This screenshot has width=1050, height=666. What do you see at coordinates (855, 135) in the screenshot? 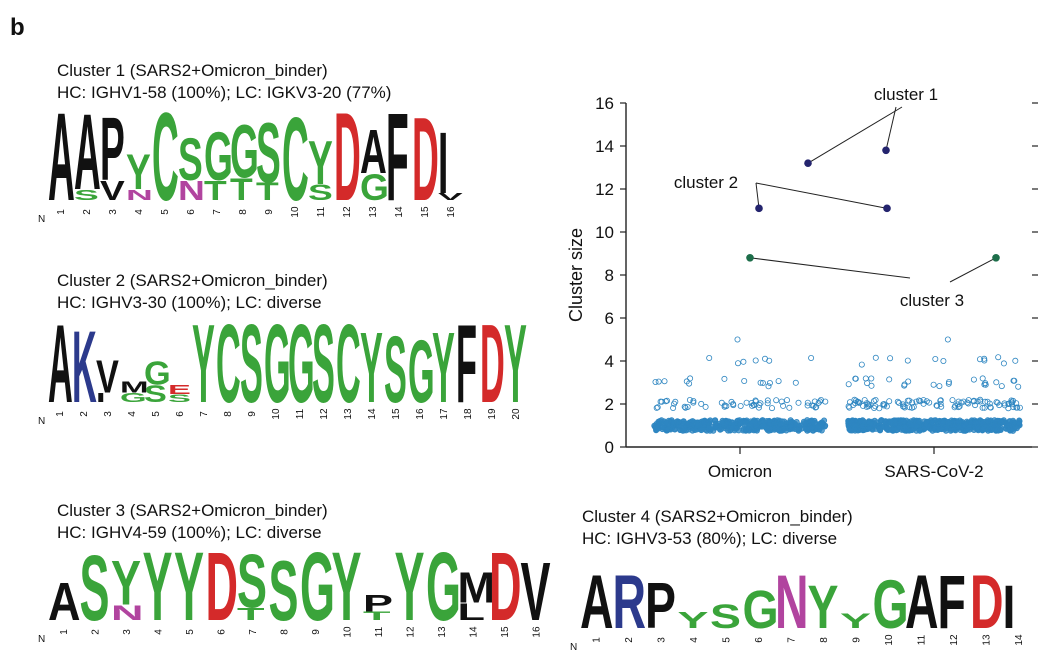
I see `annotation-leader-line` at bounding box center [855, 135].